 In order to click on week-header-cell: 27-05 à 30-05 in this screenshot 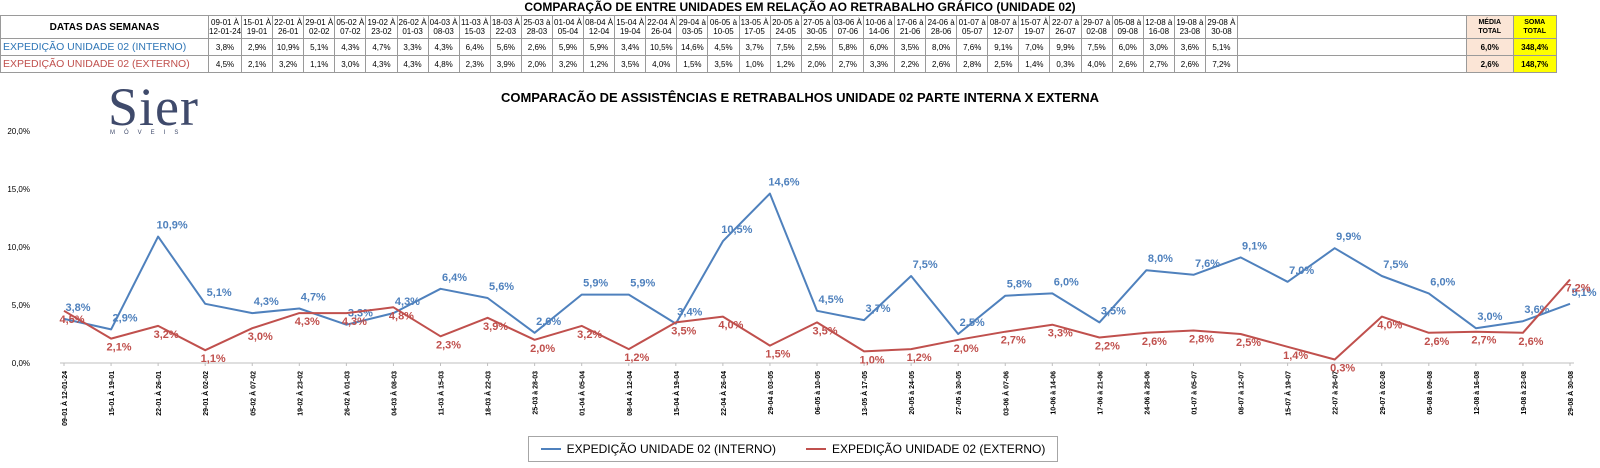, I will do `click(816, 27)`.